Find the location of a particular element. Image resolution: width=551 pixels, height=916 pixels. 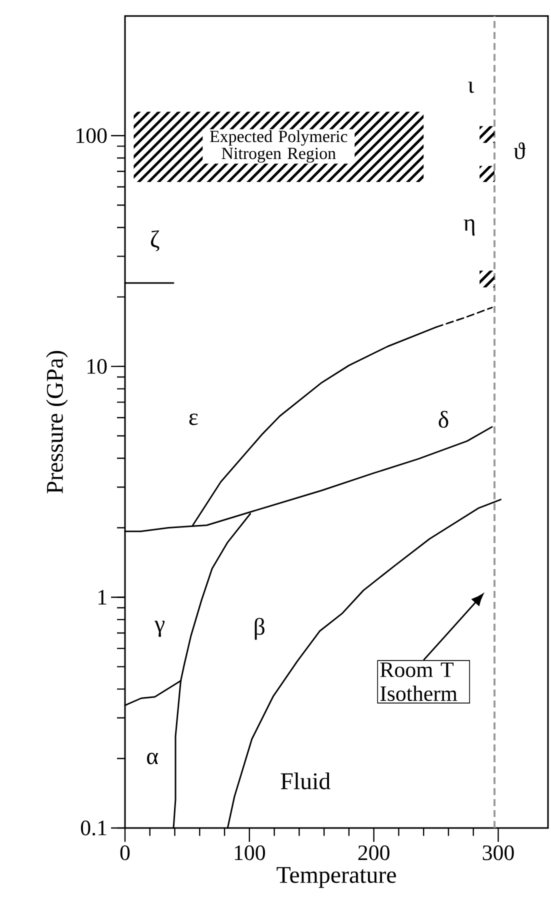

annotation: ι is located at coordinates (471, 87).